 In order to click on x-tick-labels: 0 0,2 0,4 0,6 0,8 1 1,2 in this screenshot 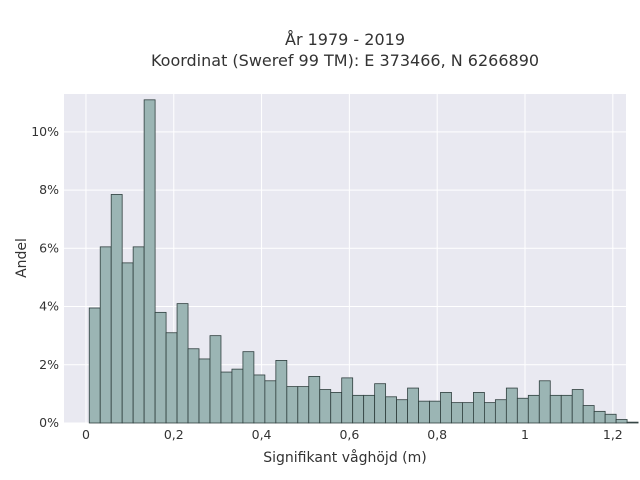, I will do `click(352, 434)`.